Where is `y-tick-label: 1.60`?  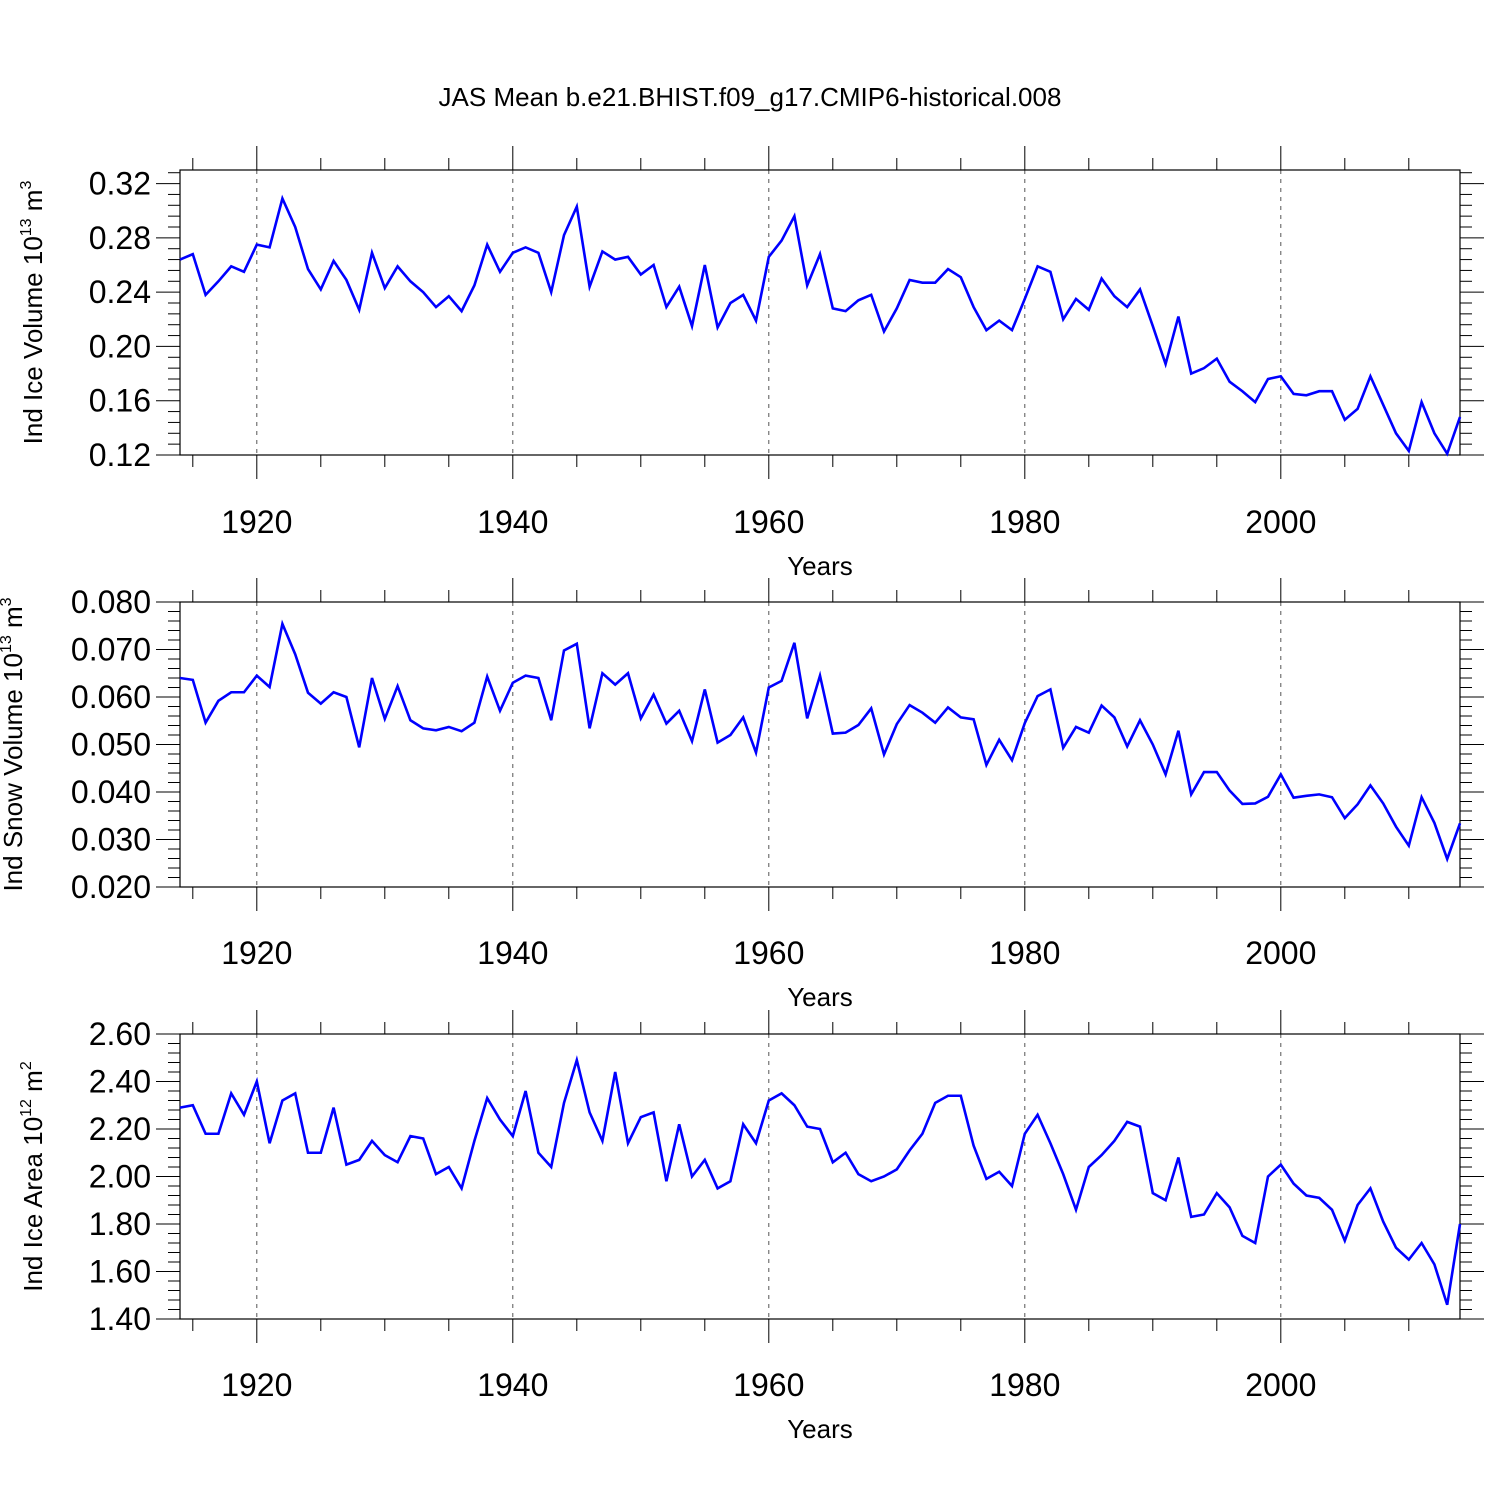 y-tick-label: 1.60 is located at coordinates (120, 1272).